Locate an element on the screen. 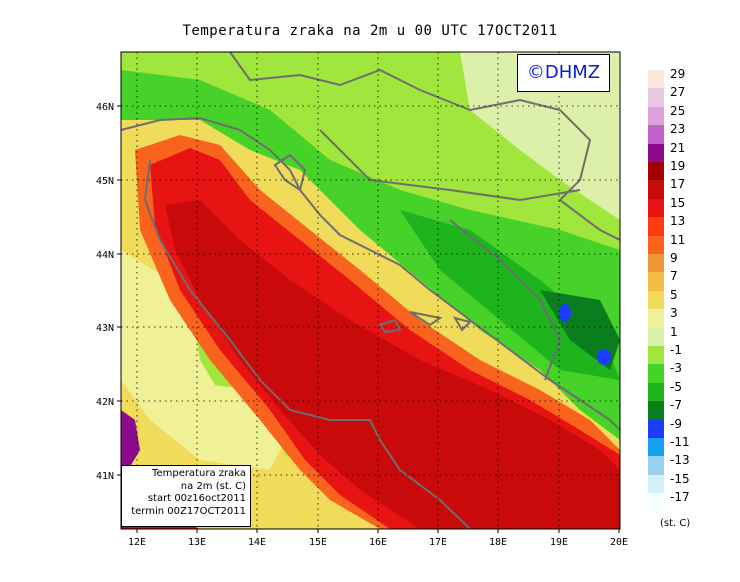  legend-label: 15 is located at coordinates (678, 202).